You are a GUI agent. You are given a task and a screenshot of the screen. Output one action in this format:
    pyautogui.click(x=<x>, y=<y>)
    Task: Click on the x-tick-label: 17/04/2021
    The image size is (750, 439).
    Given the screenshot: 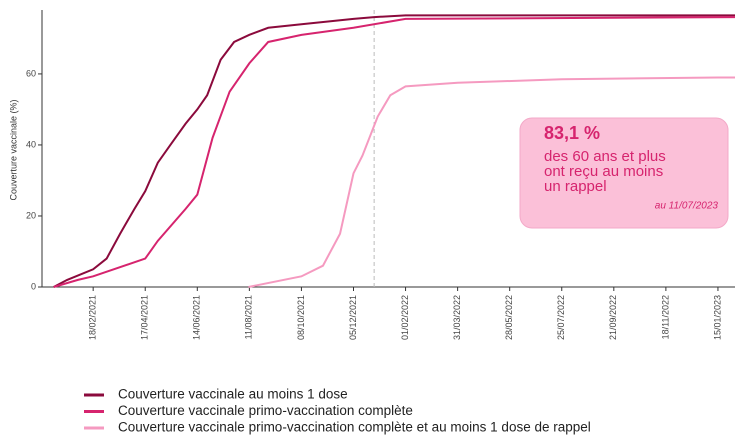 What is the action you would take?
    pyautogui.click(x=145, y=317)
    